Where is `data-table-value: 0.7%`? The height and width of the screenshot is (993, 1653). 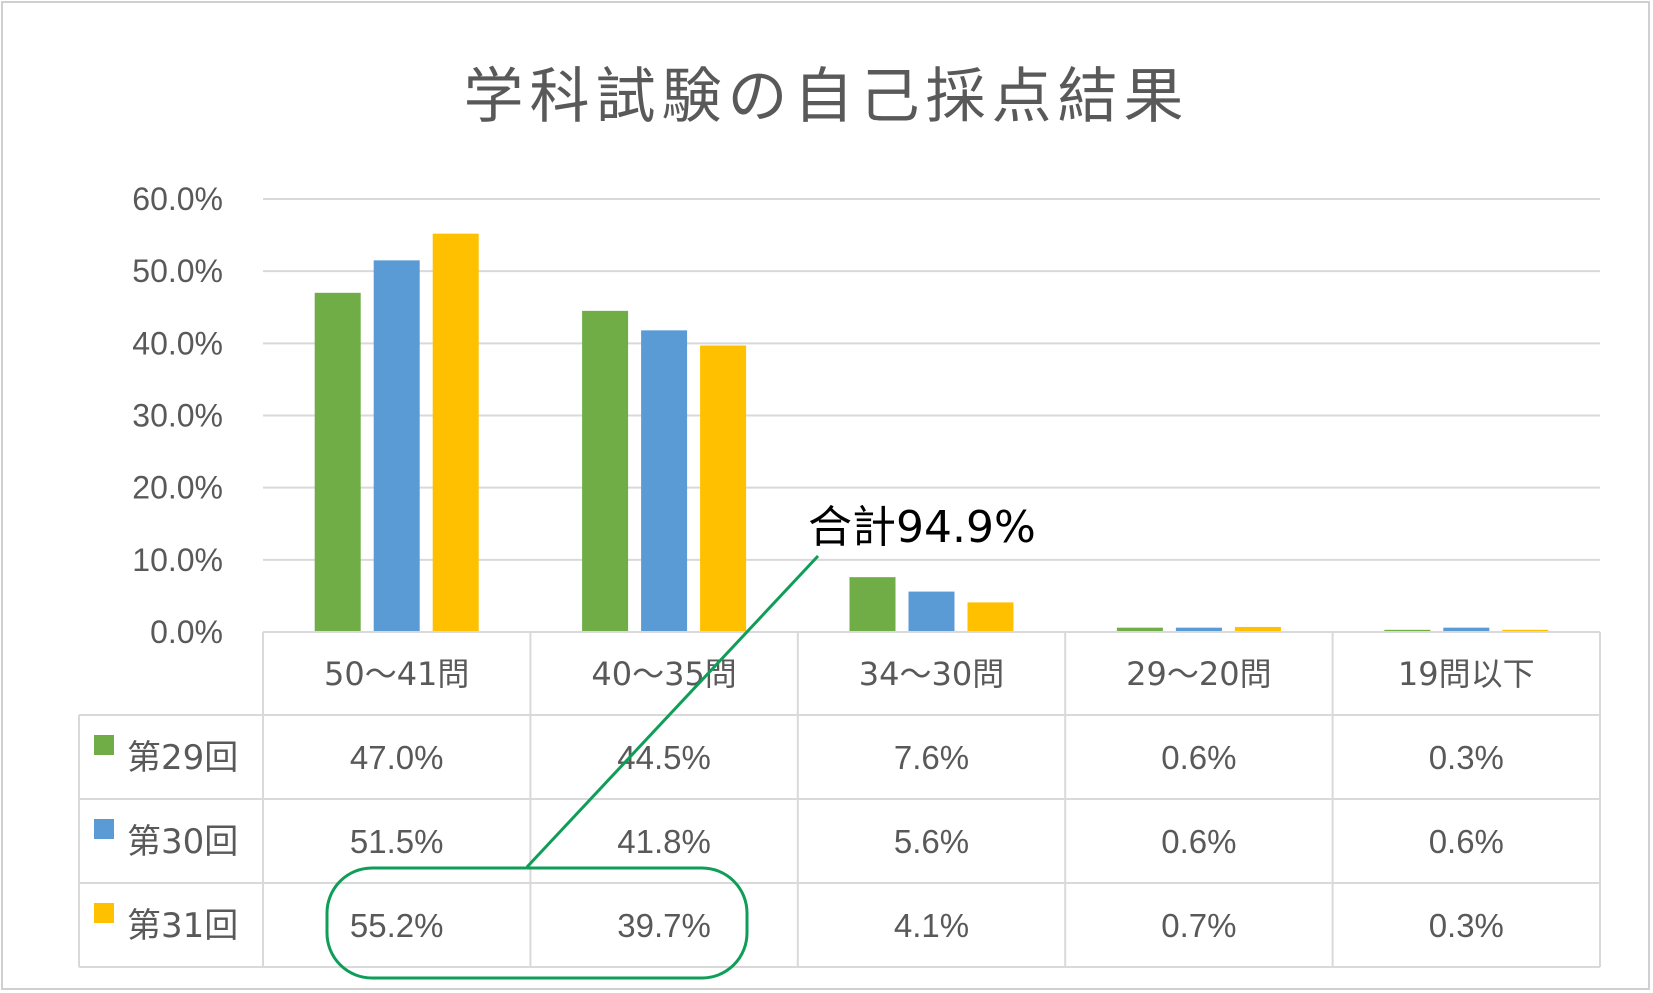
data-table-value: 0.7% is located at coordinates (1198, 925).